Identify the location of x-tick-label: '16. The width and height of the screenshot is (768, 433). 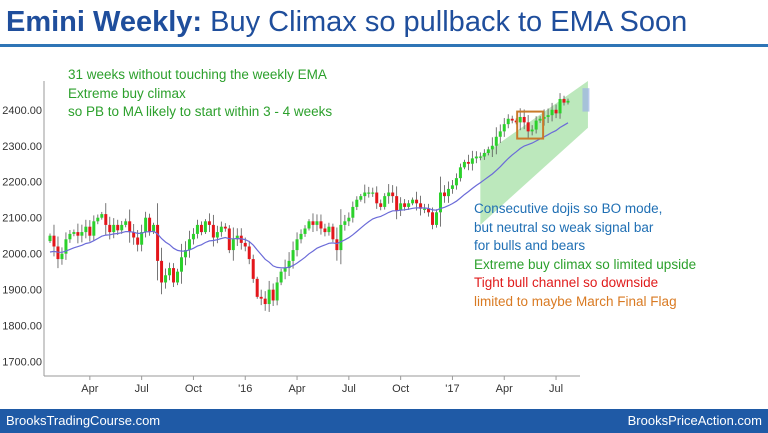
(245, 389).